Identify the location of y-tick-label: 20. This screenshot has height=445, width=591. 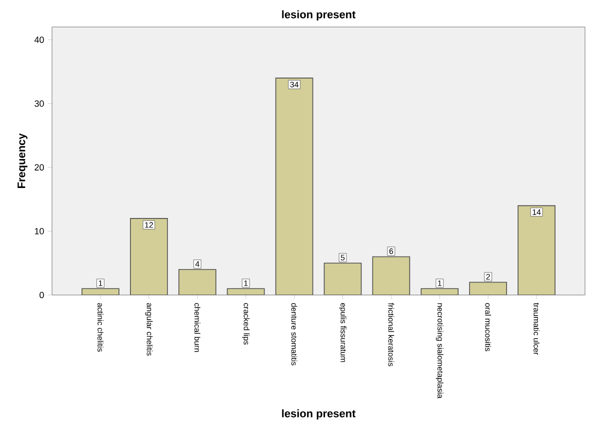
(39, 167).